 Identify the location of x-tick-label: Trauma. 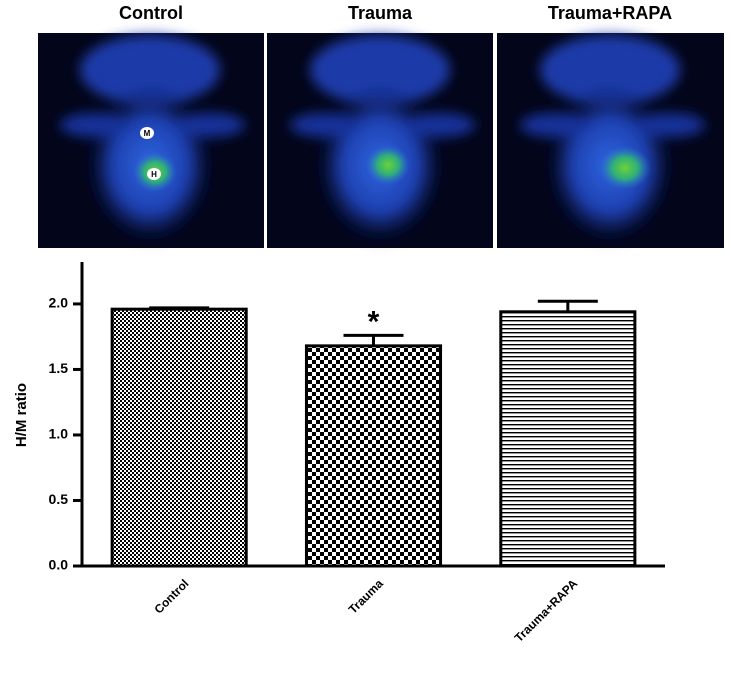
(366, 596).